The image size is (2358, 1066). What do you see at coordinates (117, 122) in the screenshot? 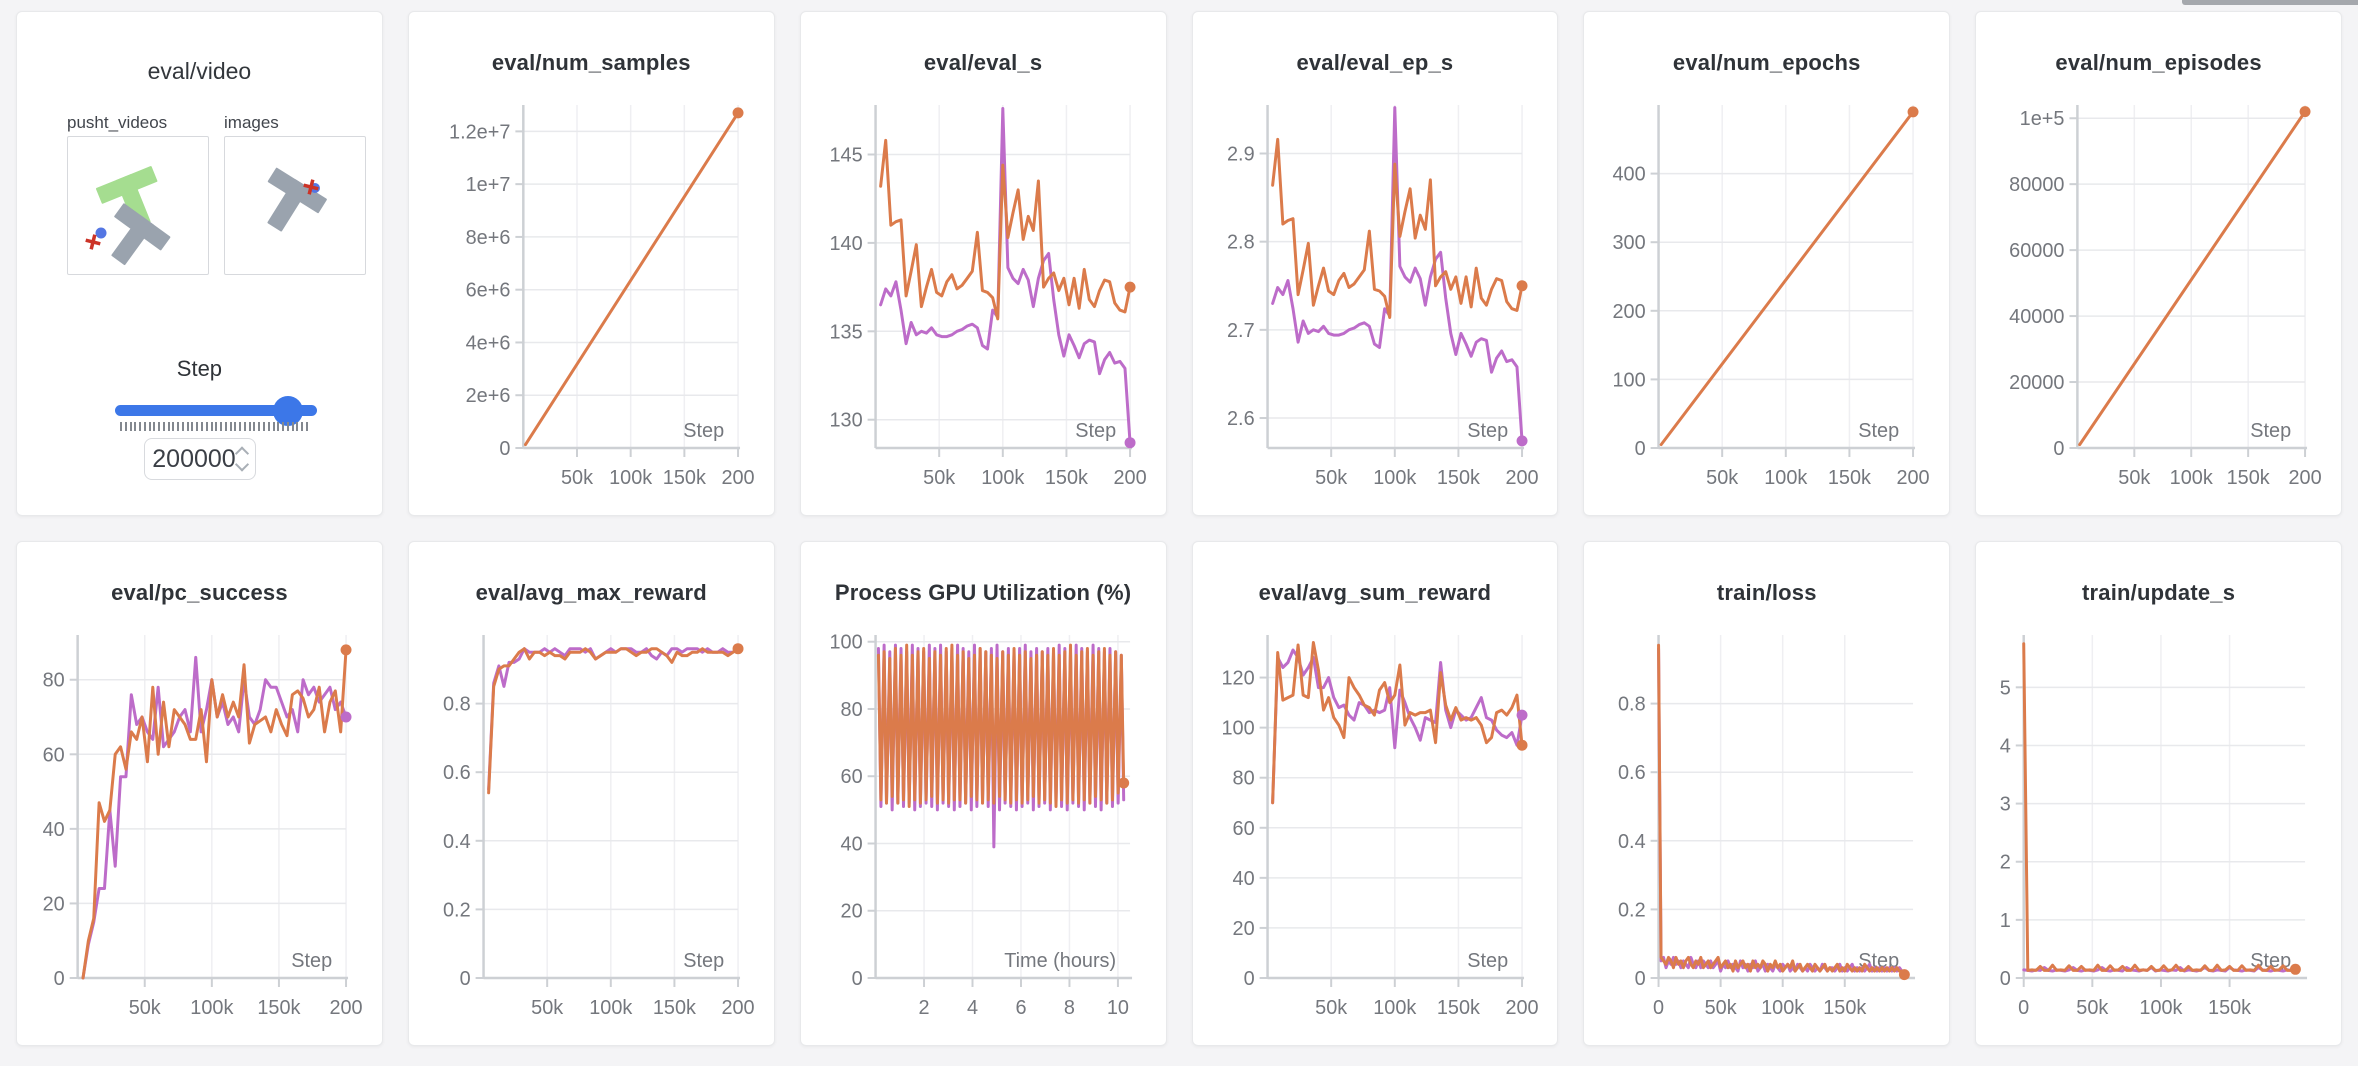
I see `media-group-label: pusht_videos` at bounding box center [117, 122].